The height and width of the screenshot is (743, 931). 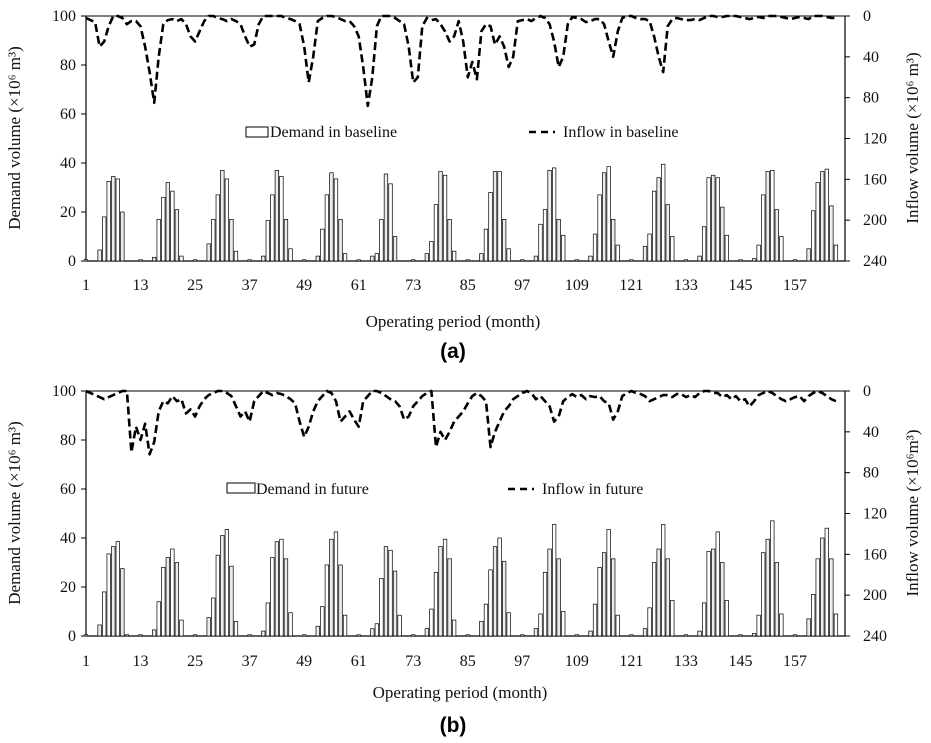 What do you see at coordinates (72, 261) in the screenshot?
I see `left-tick-label: 0` at bounding box center [72, 261].